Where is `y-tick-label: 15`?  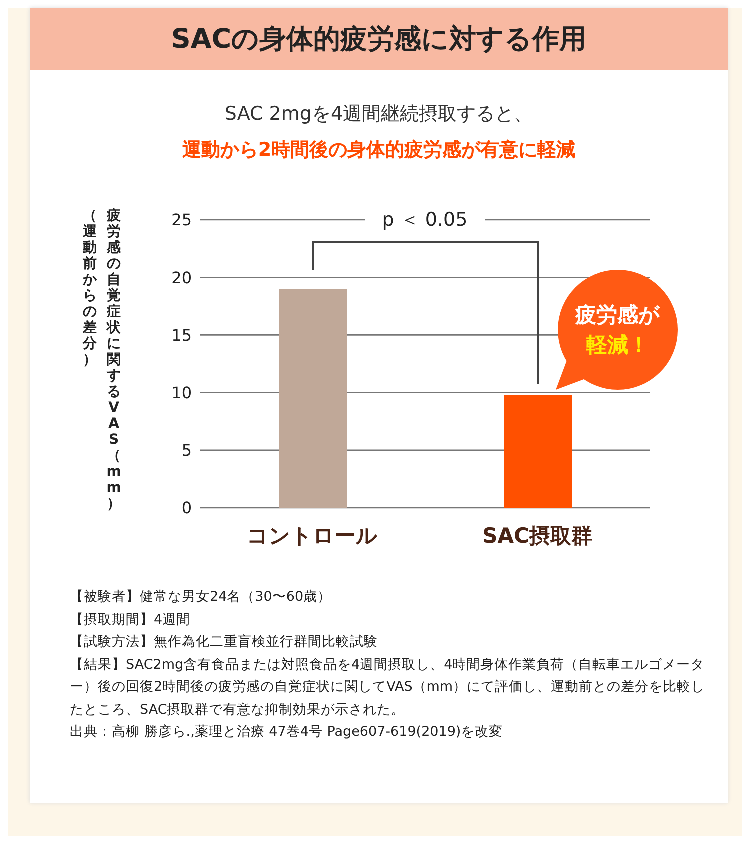 y-tick-label: 15 is located at coordinates (182, 335).